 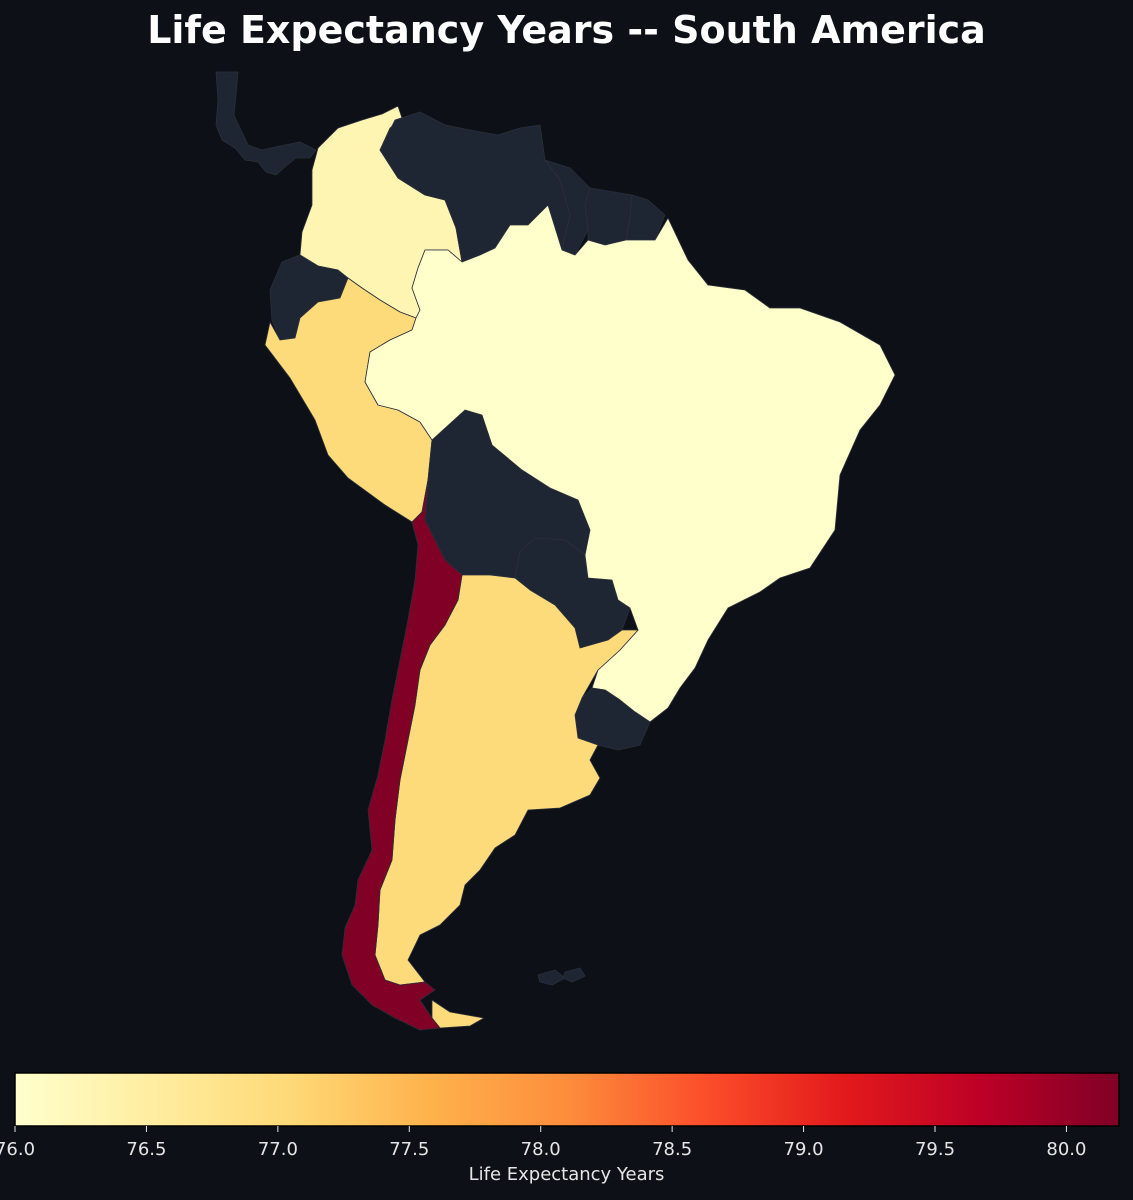 I want to click on colorbar-gradient, so click(x=567, y=1099).